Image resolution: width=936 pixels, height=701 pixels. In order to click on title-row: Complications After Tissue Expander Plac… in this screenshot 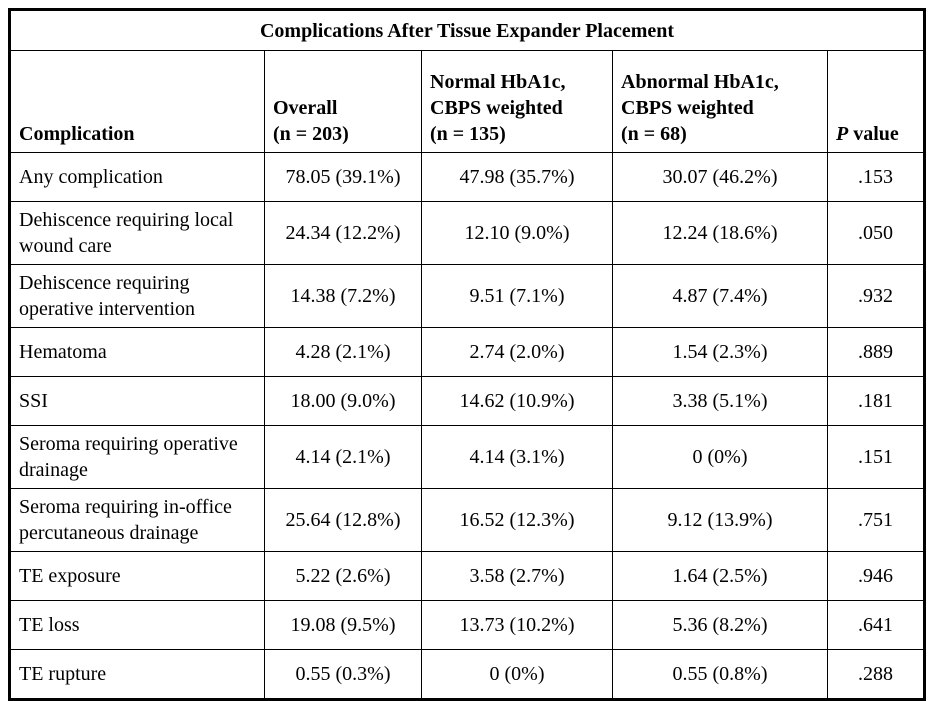, I will do `click(467, 30)`.